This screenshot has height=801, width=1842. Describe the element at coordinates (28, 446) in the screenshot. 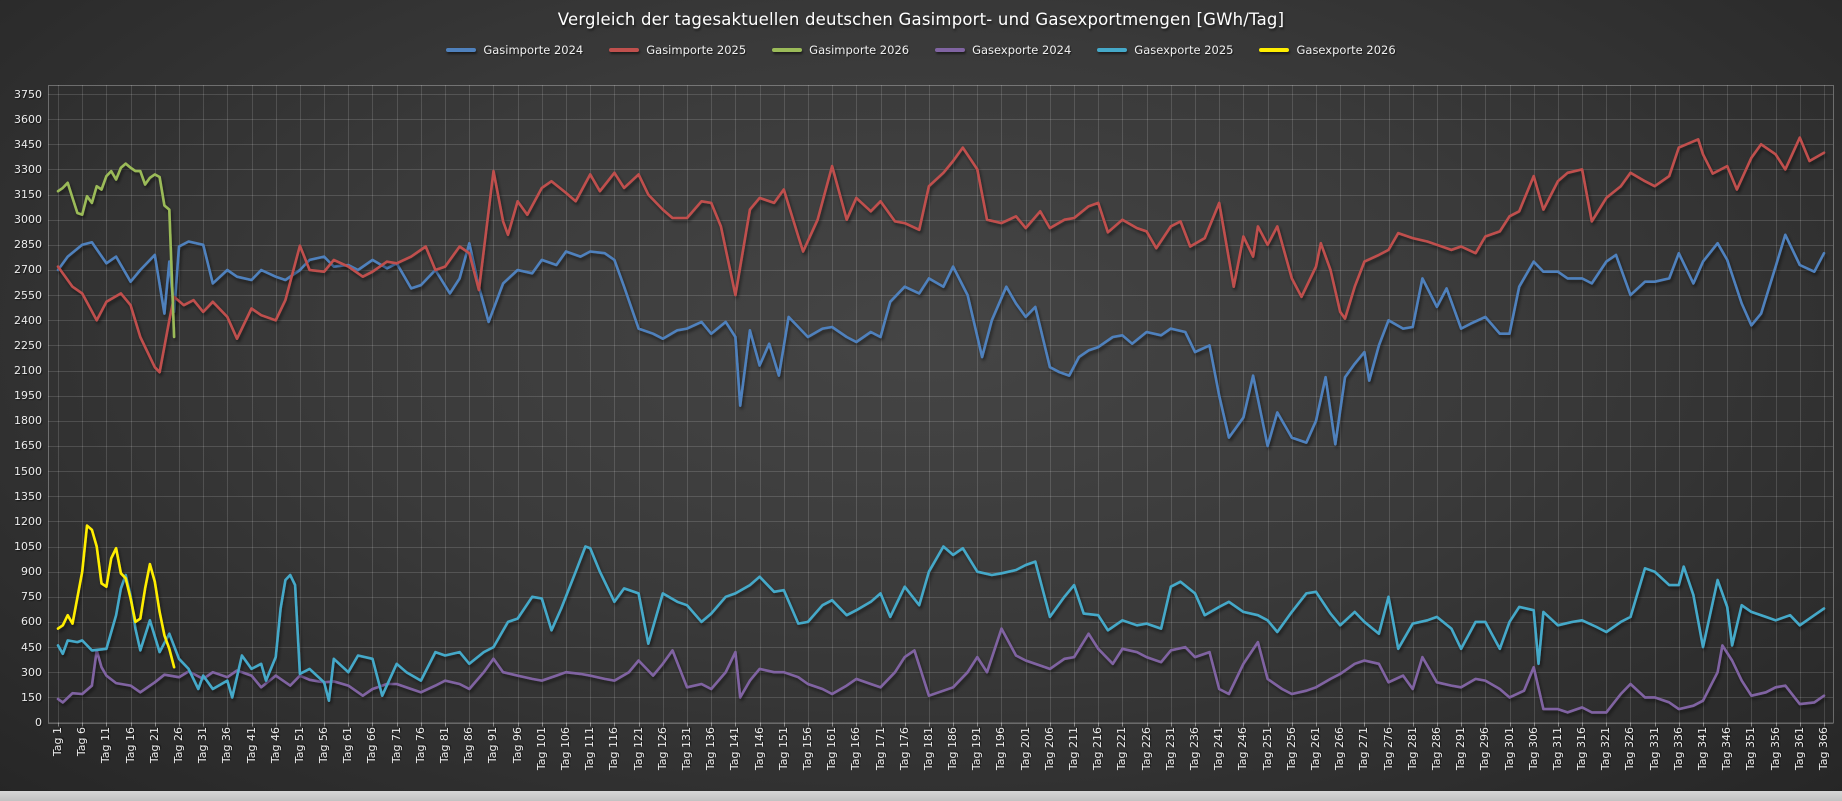

I see `y-axis-tick-label: 1650` at that location.